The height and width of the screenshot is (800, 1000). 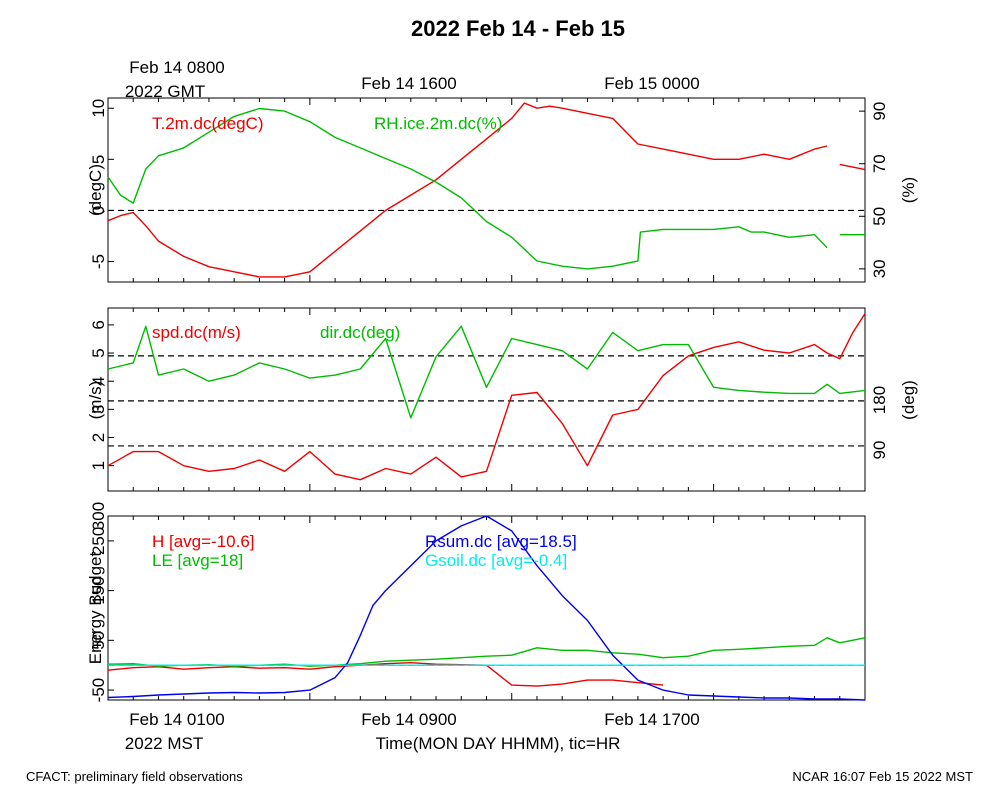 What do you see at coordinates (360, 332) in the screenshot?
I see `legend-wind-direction: dir.dc(deg)` at bounding box center [360, 332].